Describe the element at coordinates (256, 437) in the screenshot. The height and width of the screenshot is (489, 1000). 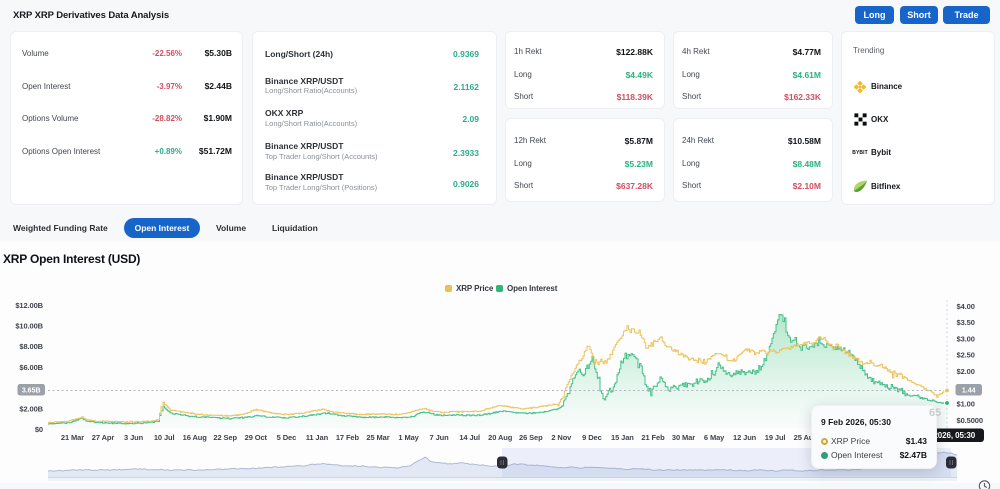
I see `svg-text: 29 Oct` at that location.